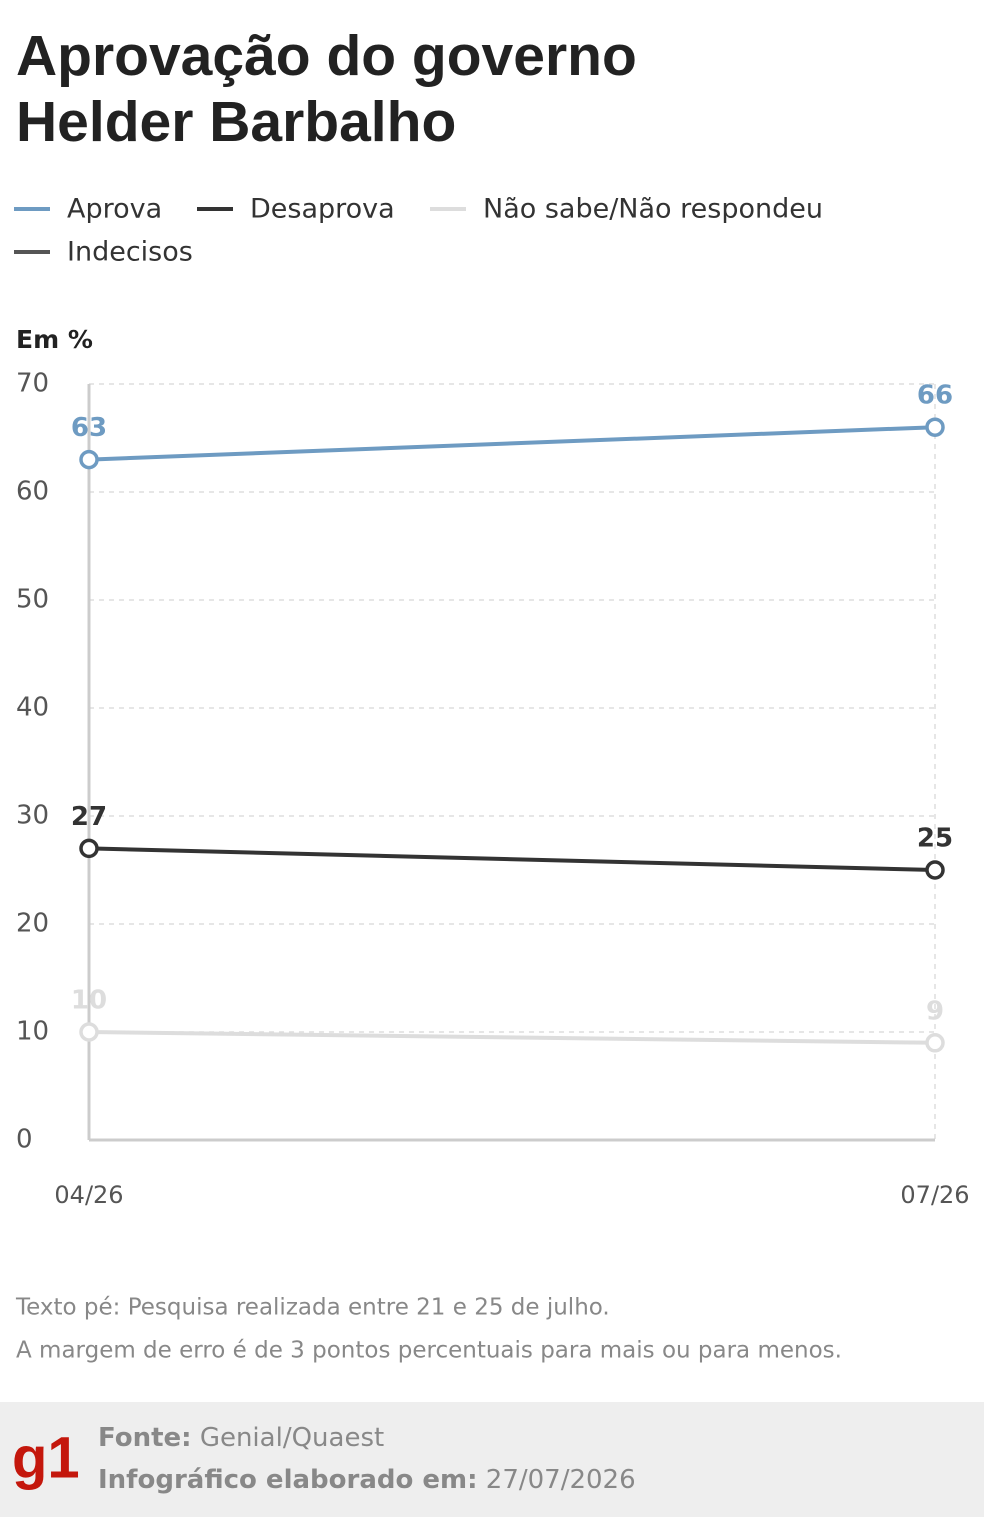 The height and width of the screenshot is (1517, 984). What do you see at coordinates (130, 252) in the screenshot?
I see `legend-label: Indecisos` at bounding box center [130, 252].